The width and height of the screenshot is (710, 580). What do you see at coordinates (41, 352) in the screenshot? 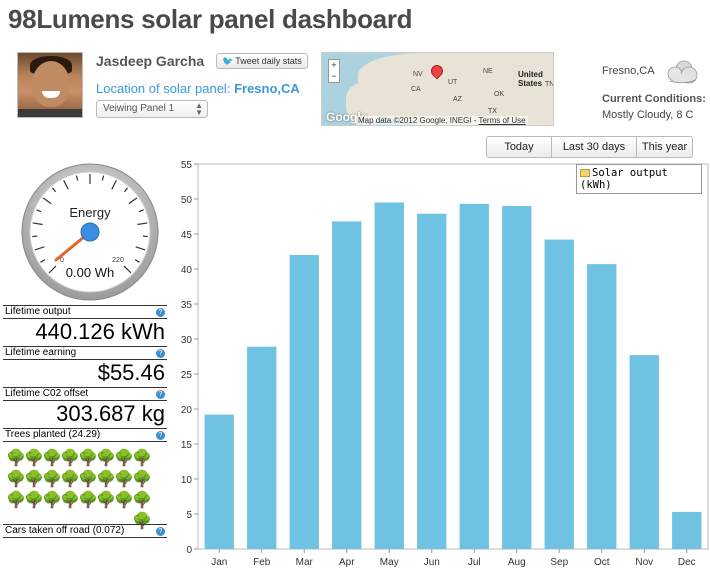
I see `lifetime-earning-label: Lifetime earning` at bounding box center [41, 352].